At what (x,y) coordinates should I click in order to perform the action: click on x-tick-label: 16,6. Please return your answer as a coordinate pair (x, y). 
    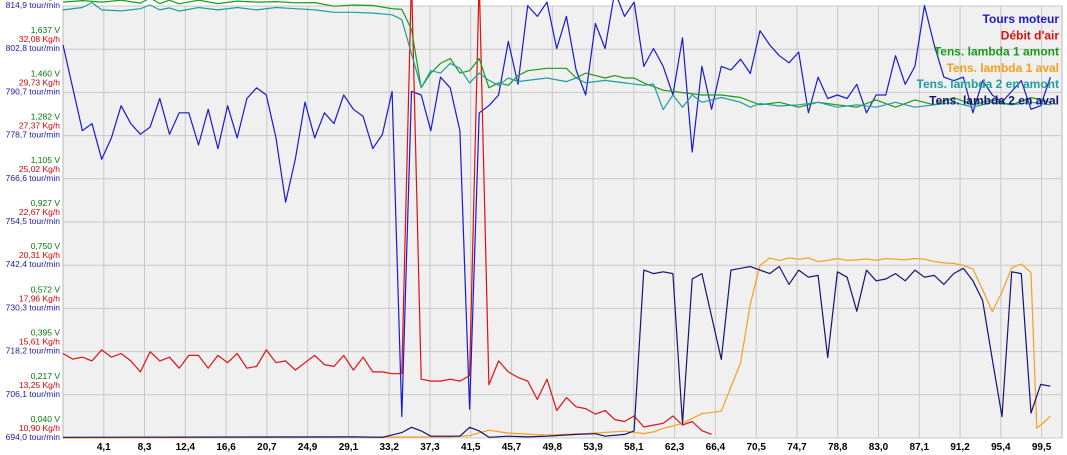
    Looking at the image, I should click on (226, 447).